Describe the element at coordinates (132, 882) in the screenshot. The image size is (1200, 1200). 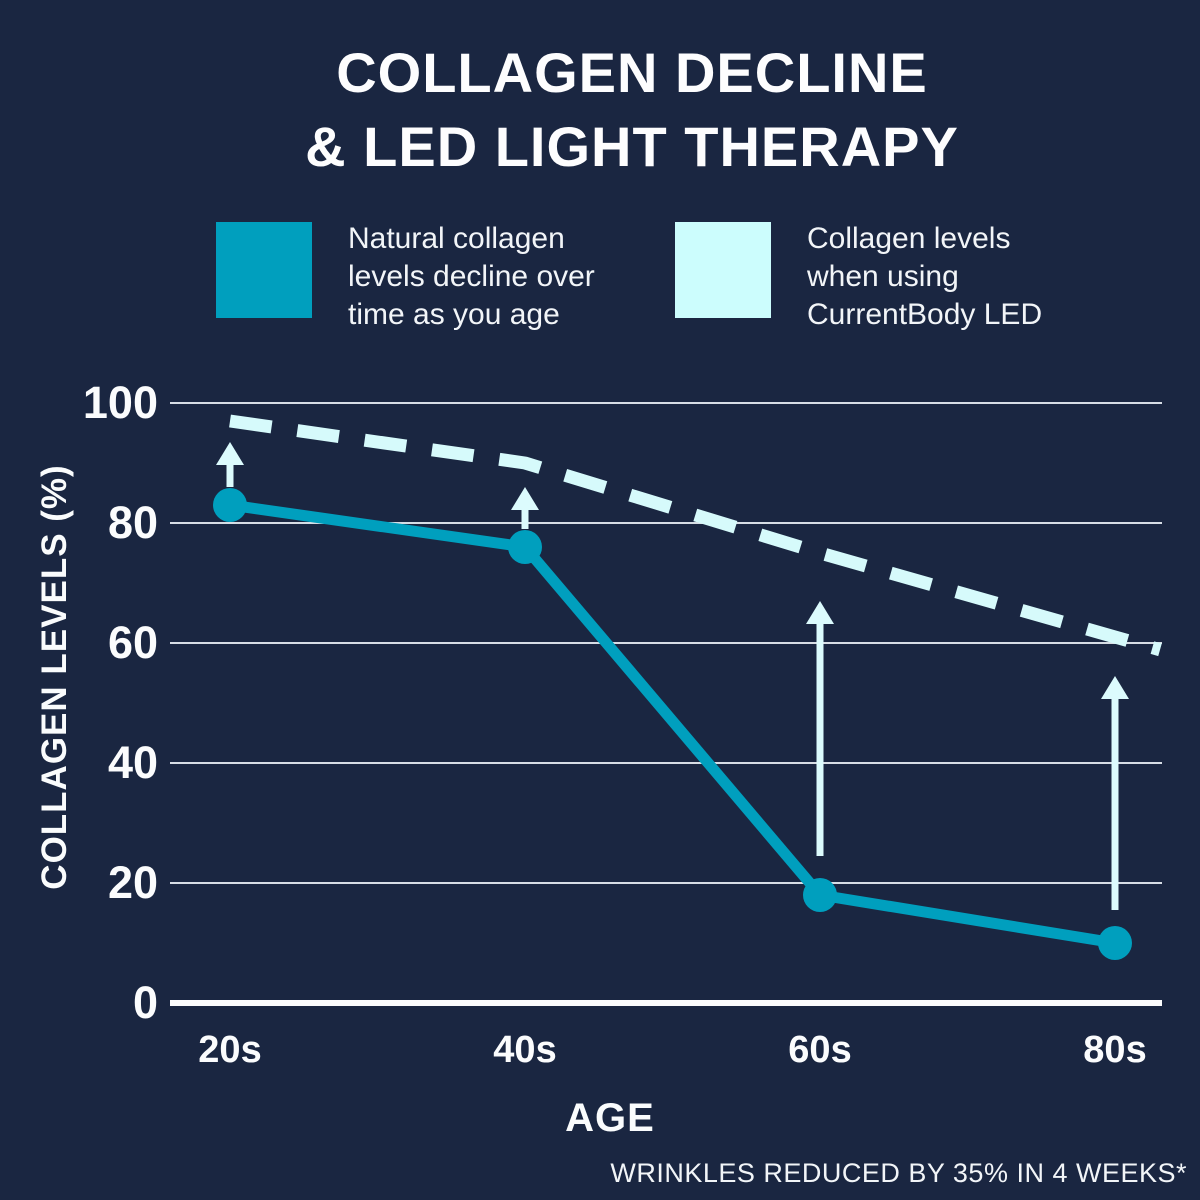
I see `y-tick-20: 20` at that location.